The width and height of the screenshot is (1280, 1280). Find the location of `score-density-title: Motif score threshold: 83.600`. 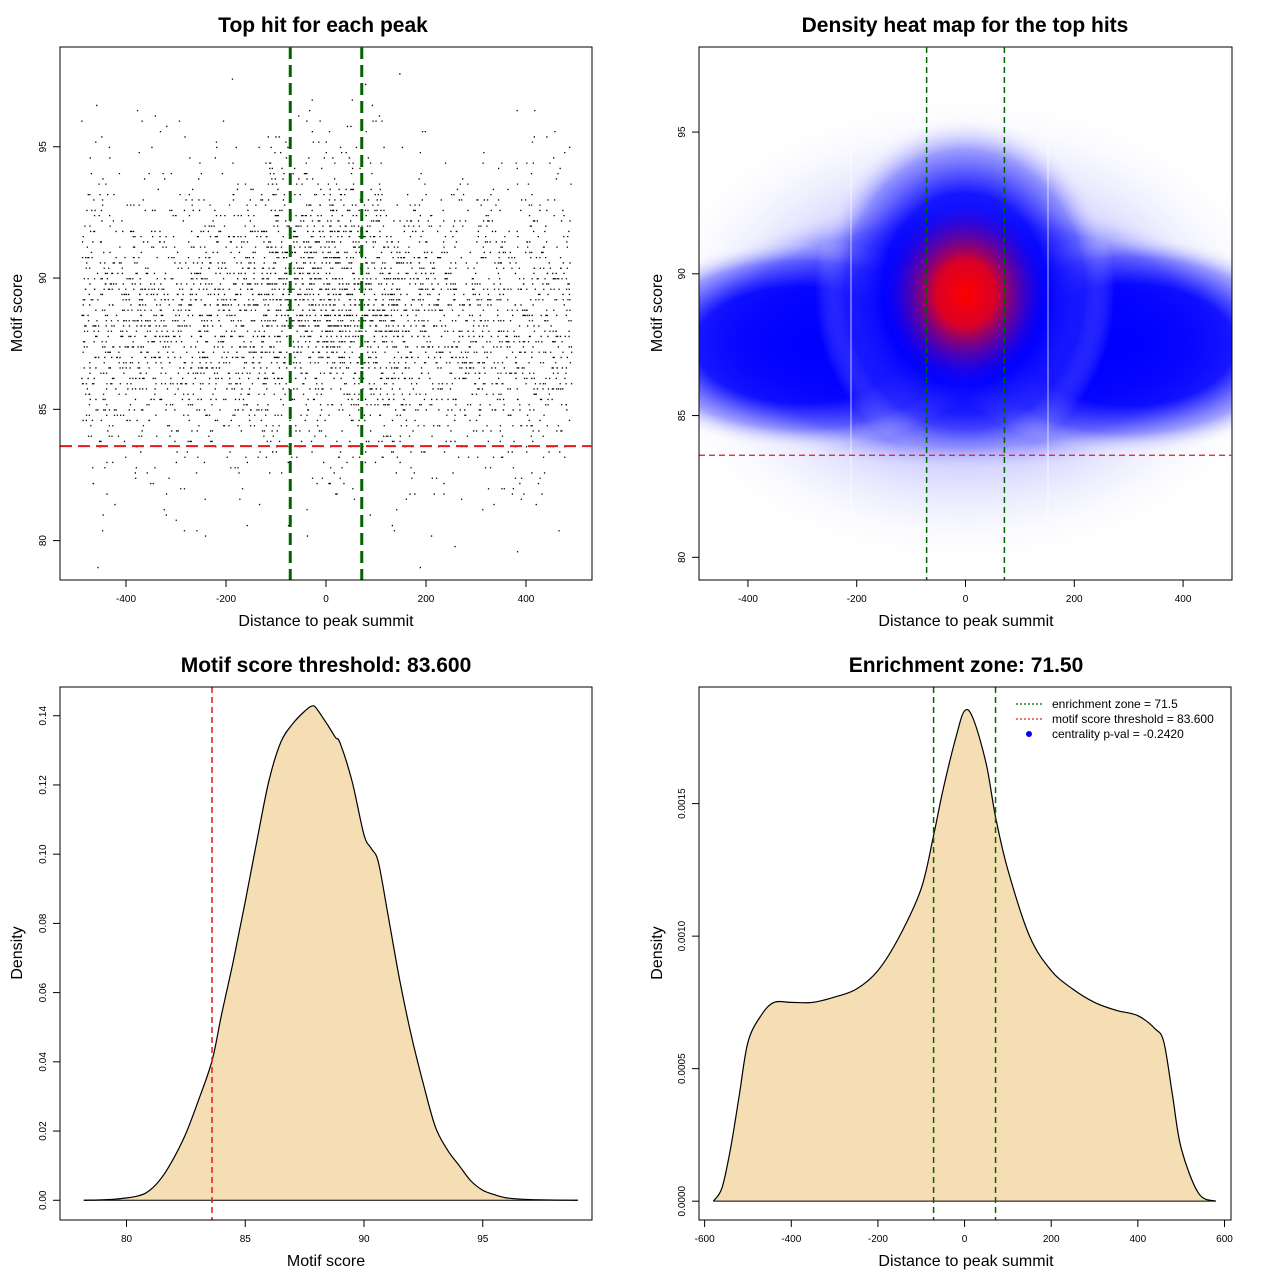

score-density-title: Motif score threshold: 83.600 is located at coordinates (326, 665).